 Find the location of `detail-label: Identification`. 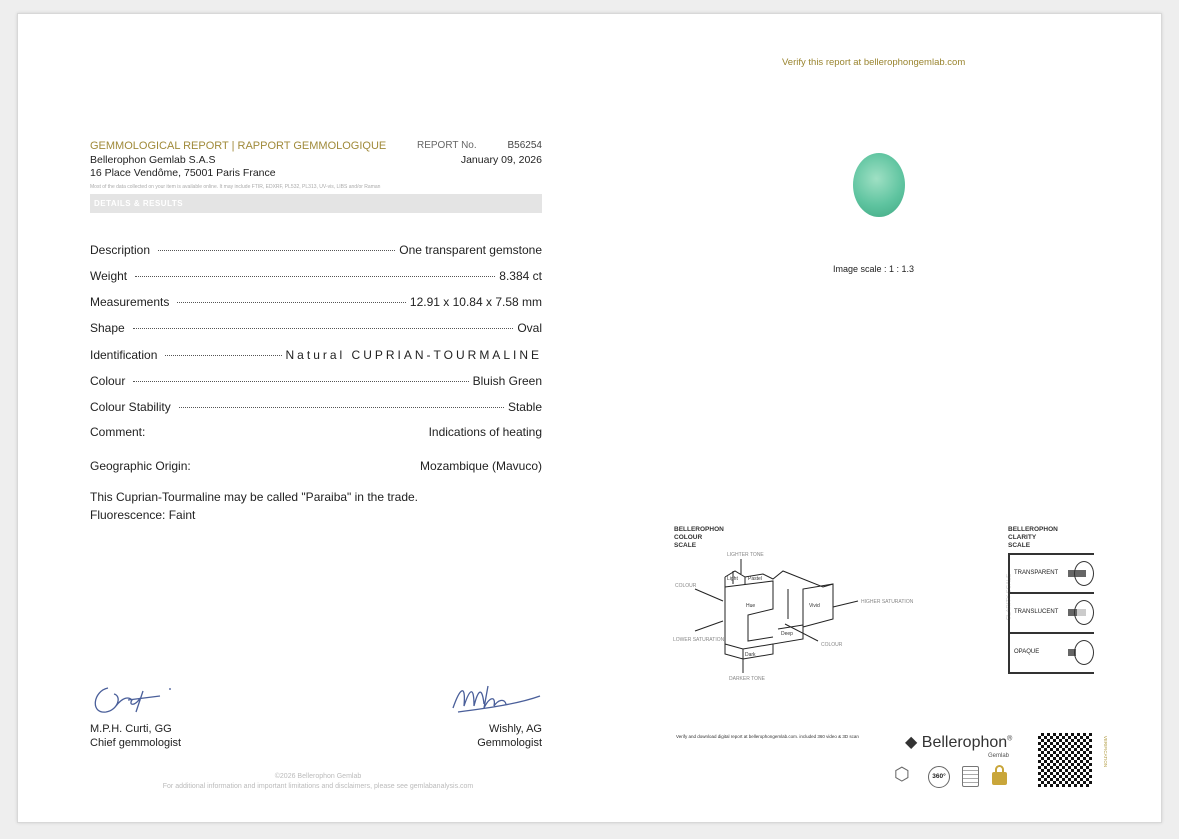

detail-label: Identification is located at coordinates (124, 355).